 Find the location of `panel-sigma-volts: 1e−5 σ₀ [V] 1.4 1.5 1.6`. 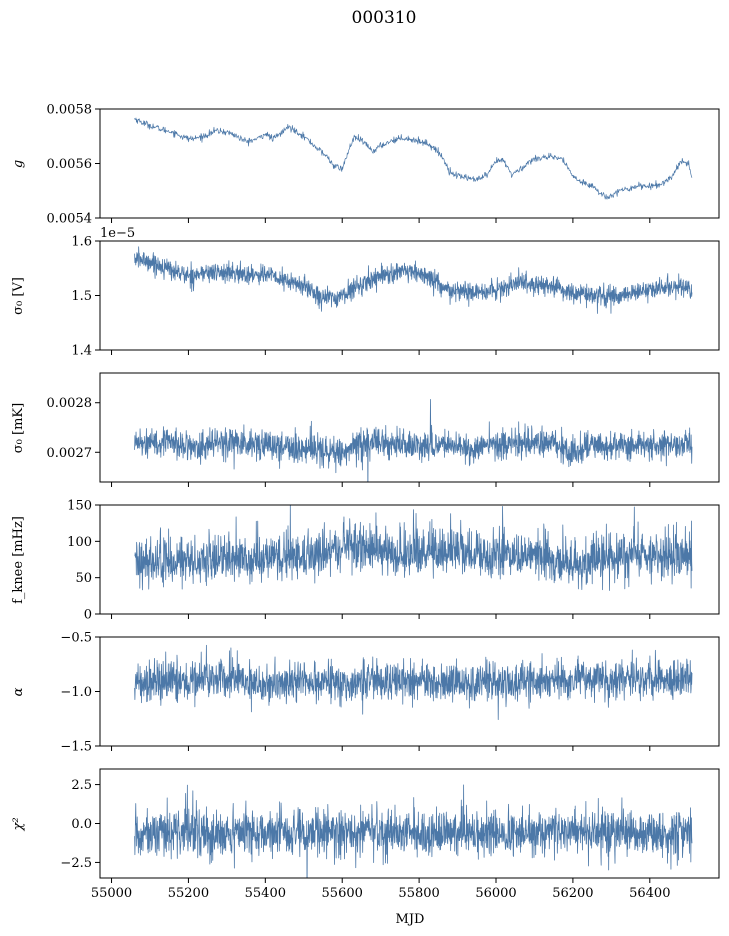

panel-sigma-volts: 1e−5 σ₀ [V] 1.4 1.5 1.6 is located at coordinates (365, 292).